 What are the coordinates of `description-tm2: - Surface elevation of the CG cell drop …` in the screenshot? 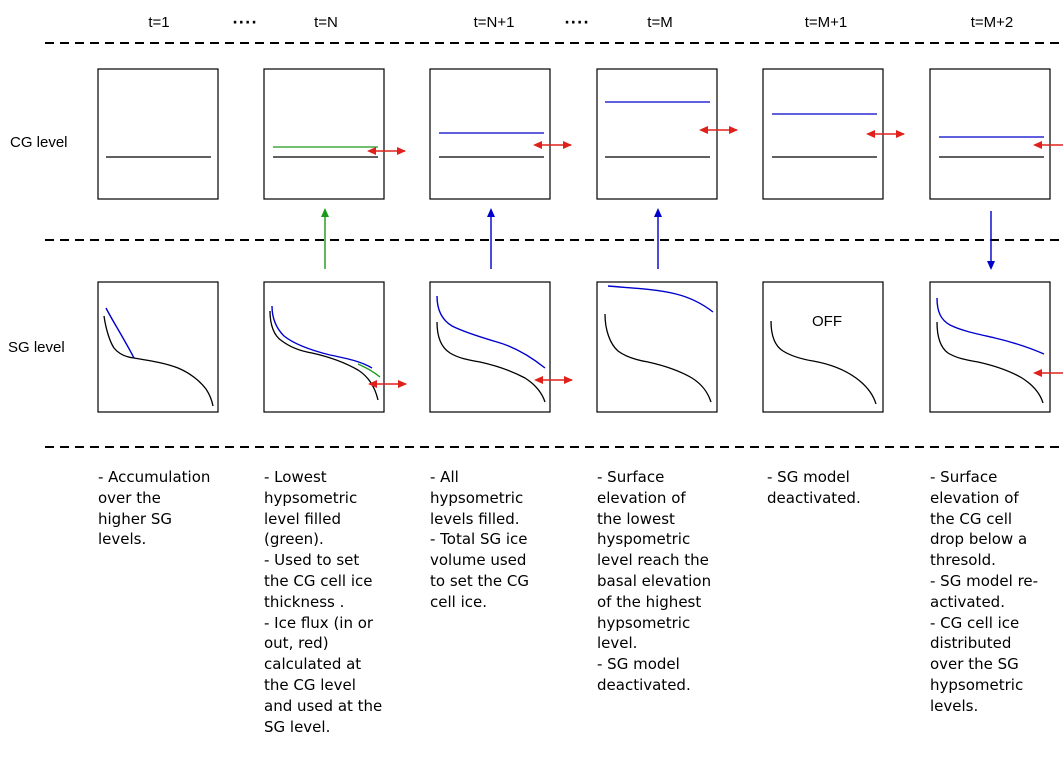 It's located at (984, 591).